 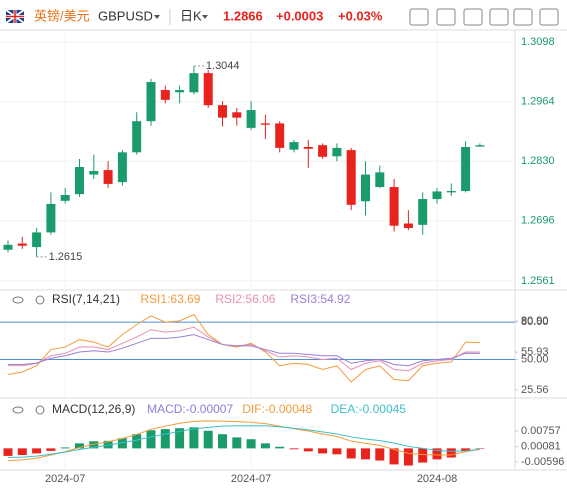 I want to click on toolbar, so click(x=484, y=17).